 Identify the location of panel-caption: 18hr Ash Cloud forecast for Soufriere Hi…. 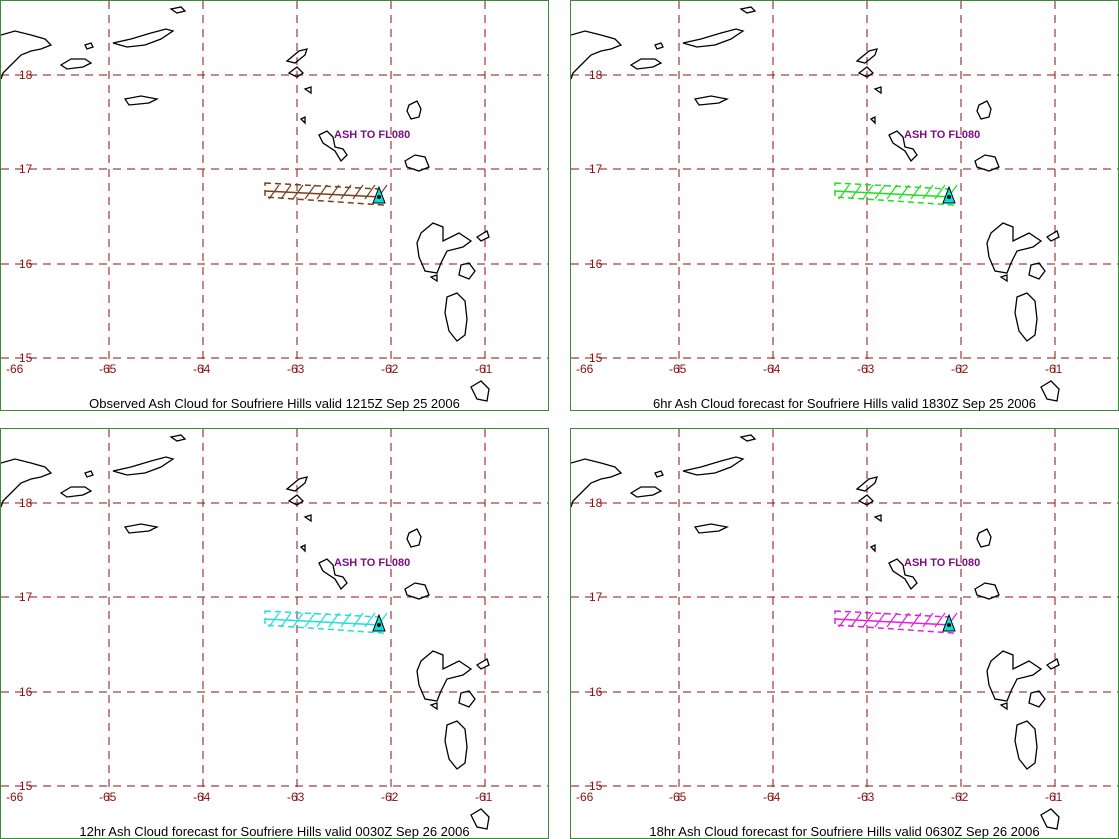
(844, 831).